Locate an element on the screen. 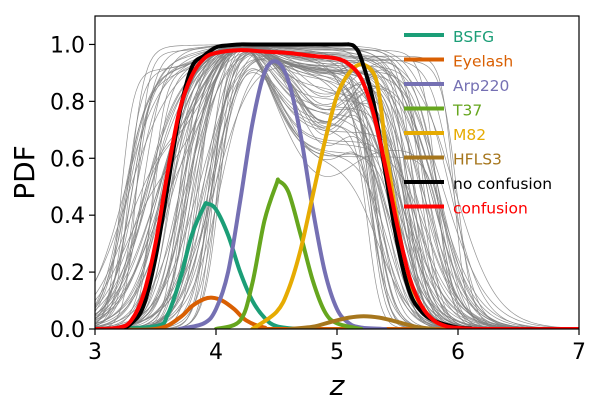  x-tick-label: 5 is located at coordinates (337, 352).